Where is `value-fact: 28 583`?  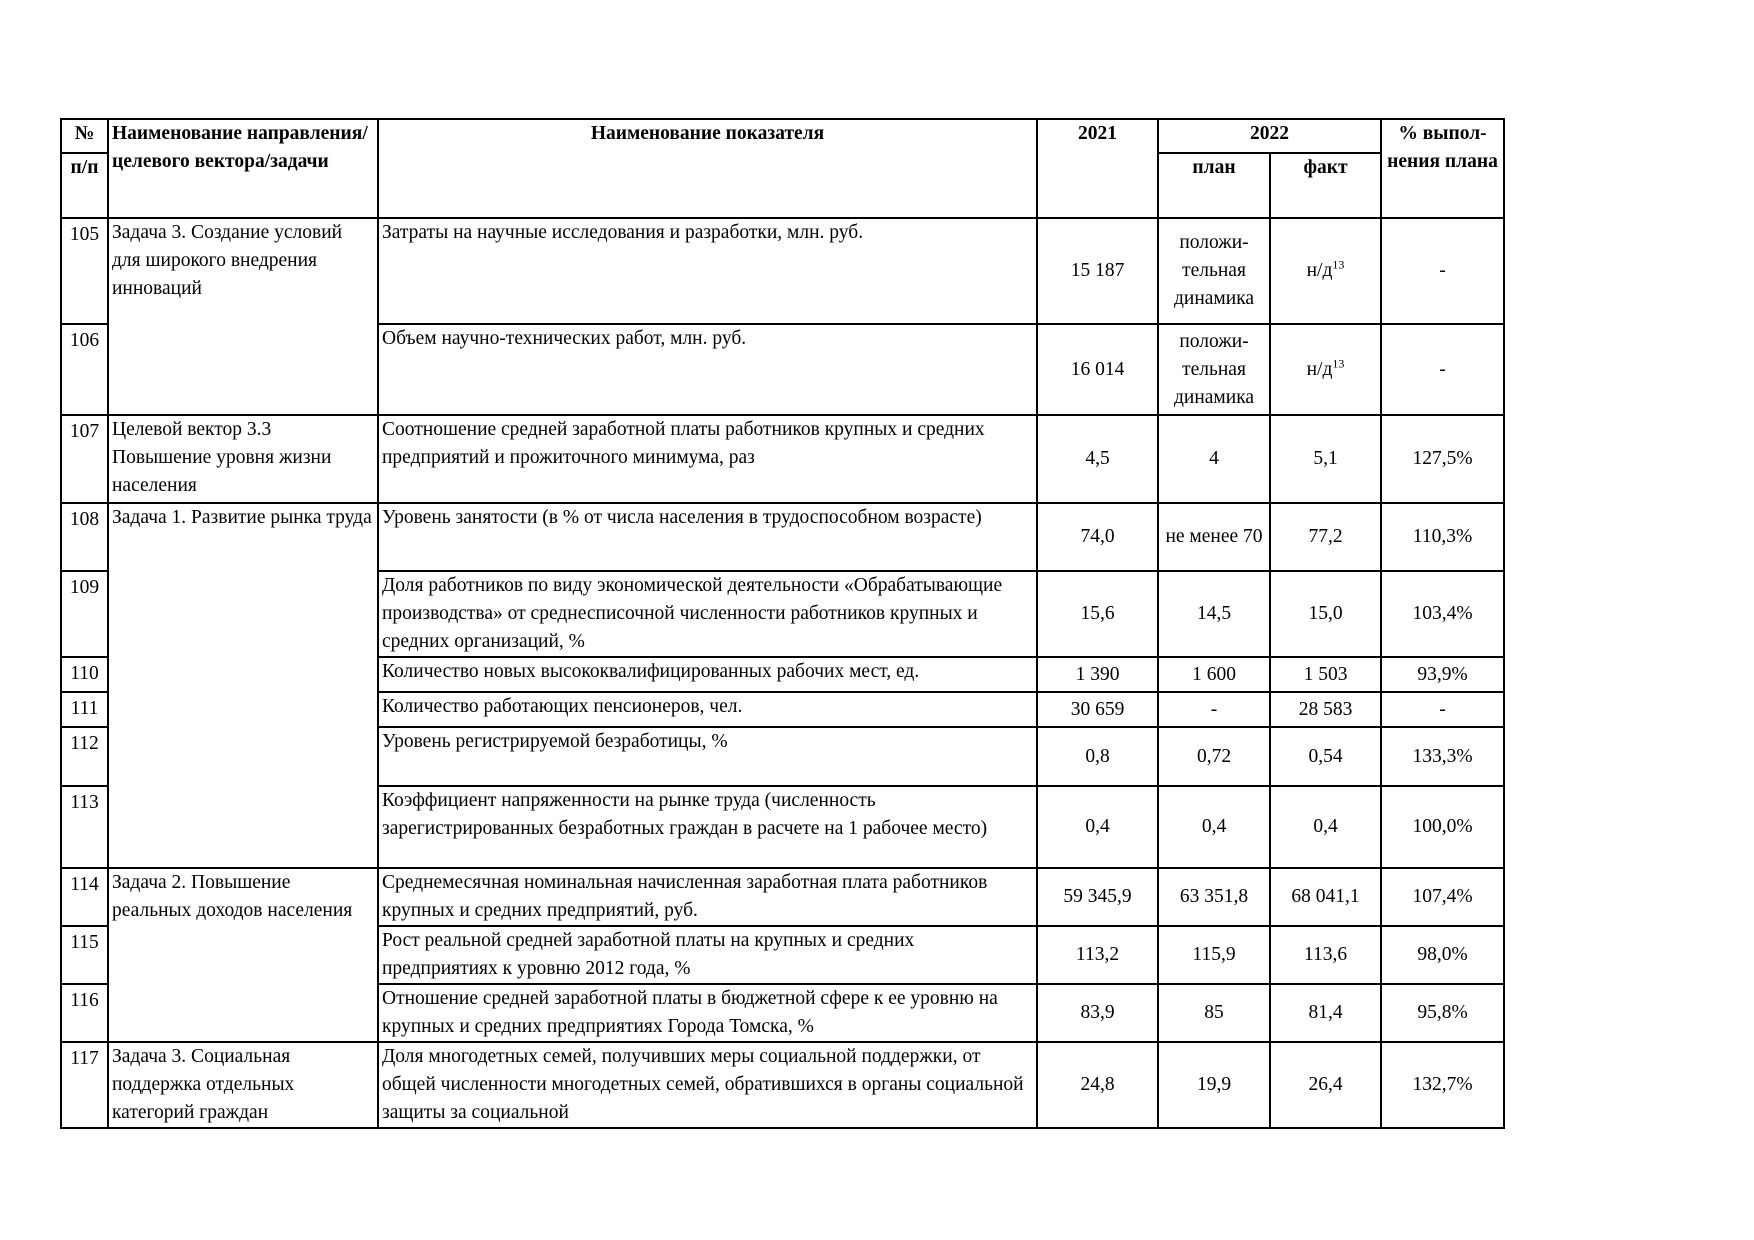 value-fact: 28 583 is located at coordinates (1325, 709).